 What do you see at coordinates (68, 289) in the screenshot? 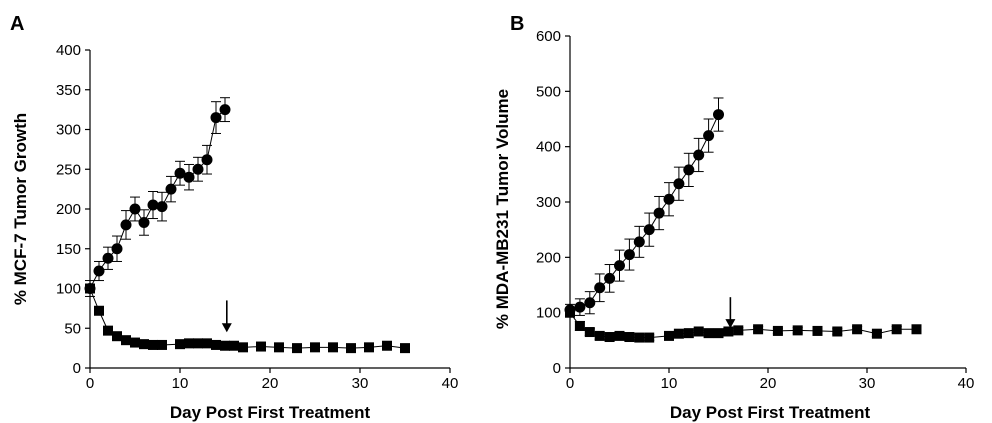
I see `panel-a-y-tick-label: 100` at bounding box center [68, 289].